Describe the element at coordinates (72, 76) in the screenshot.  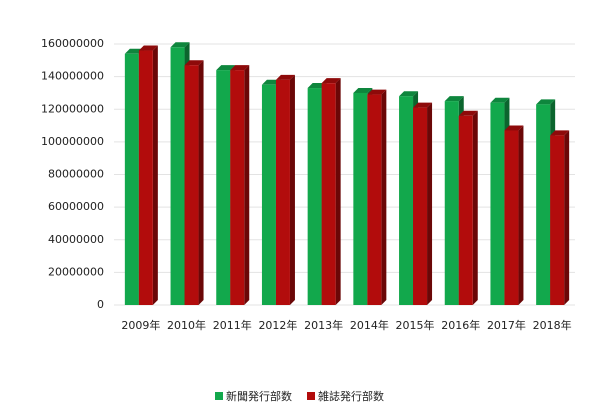
I see `y-tick-label: 140000000` at that location.